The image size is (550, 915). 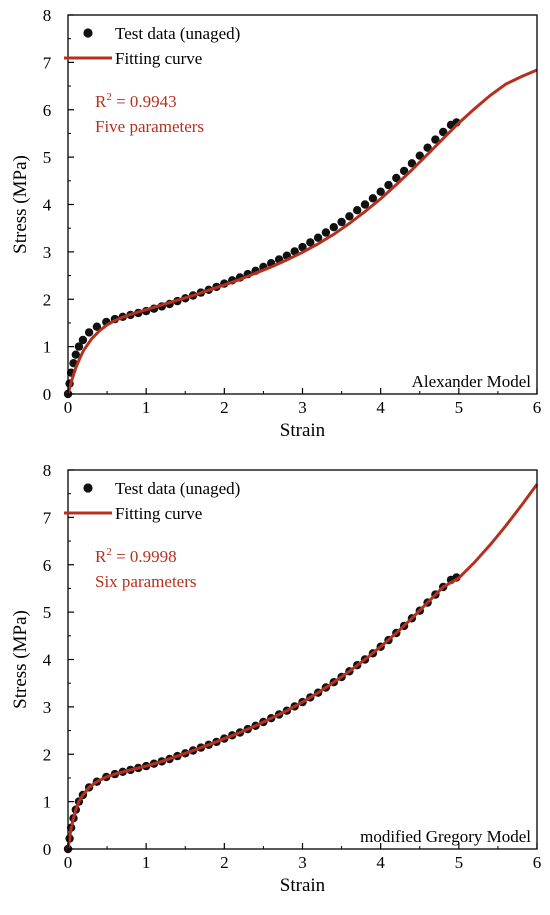 What do you see at coordinates (472, 381) in the screenshot?
I see `model-name-label: Alexander Model` at bounding box center [472, 381].